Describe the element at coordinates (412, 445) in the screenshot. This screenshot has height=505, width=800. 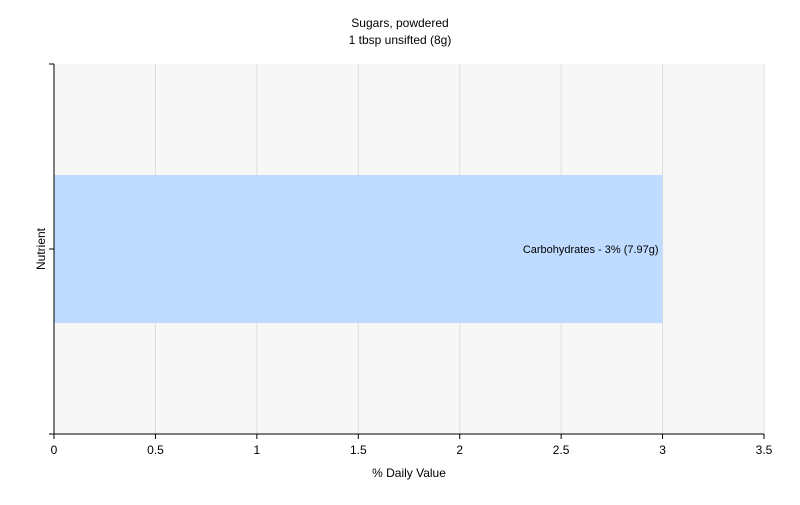
I see `x-axis-ticks: 0 0.5 1 1.5 2 2.5 3 3.5` at that location.